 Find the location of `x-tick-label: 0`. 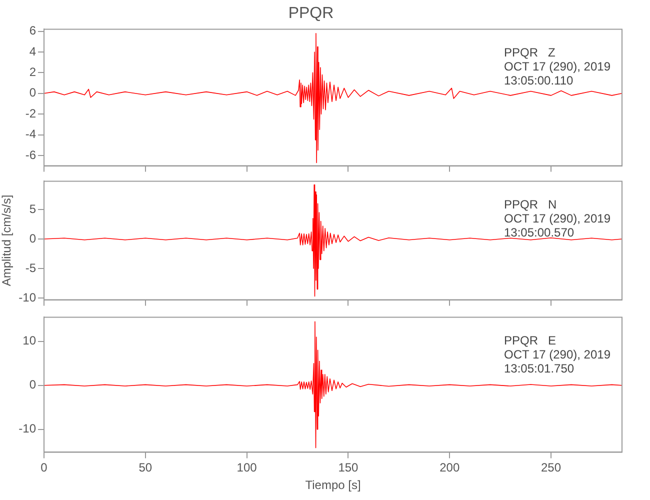

x-tick-label: 0 is located at coordinates (44, 467).